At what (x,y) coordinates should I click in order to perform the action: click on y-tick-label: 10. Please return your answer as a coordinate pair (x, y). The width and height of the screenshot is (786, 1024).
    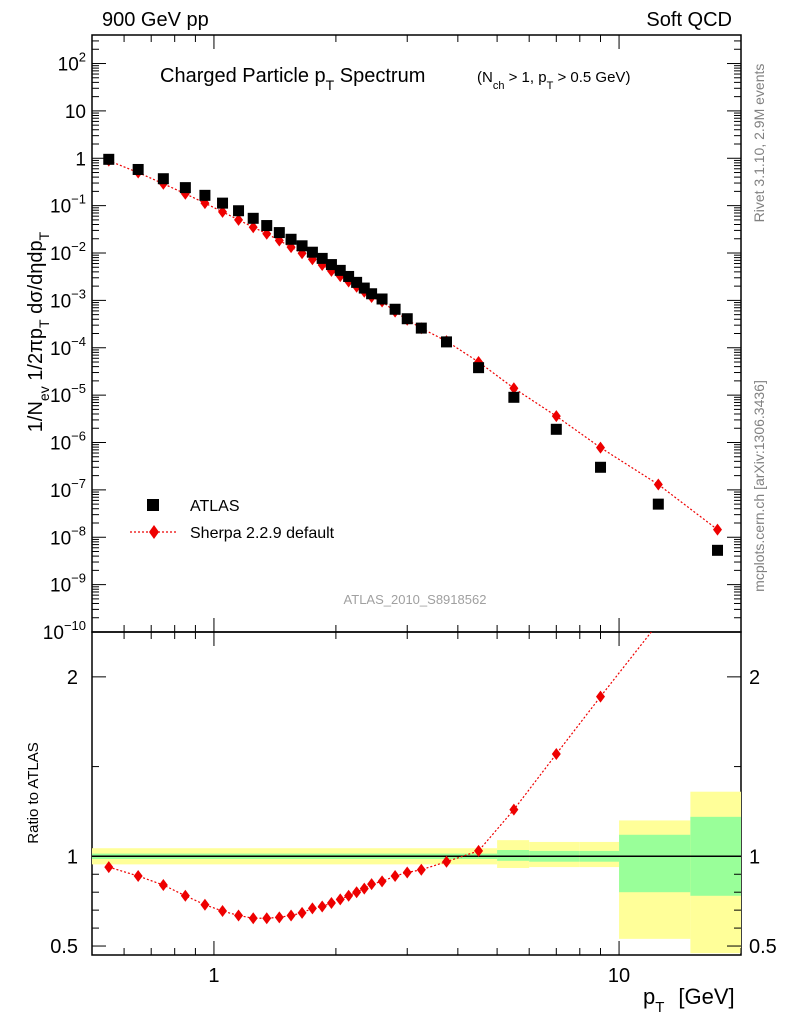
    Looking at the image, I should click on (75, 112).